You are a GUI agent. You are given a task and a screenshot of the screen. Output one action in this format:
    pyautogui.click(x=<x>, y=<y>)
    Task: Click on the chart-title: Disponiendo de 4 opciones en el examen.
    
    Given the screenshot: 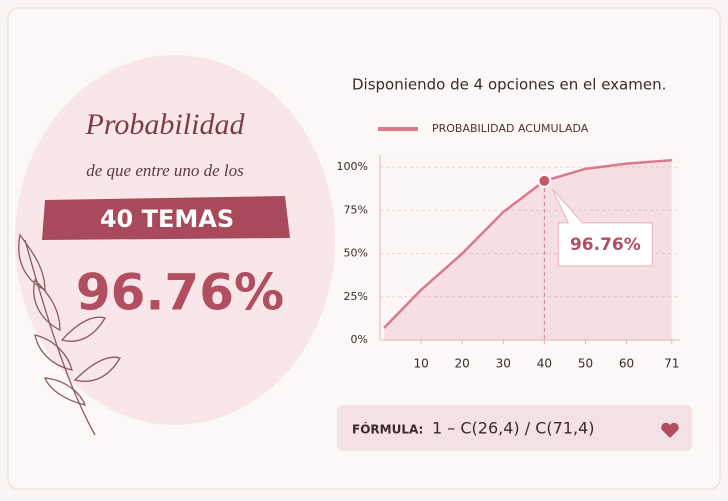 What is the action you would take?
    pyautogui.click(x=509, y=85)
    